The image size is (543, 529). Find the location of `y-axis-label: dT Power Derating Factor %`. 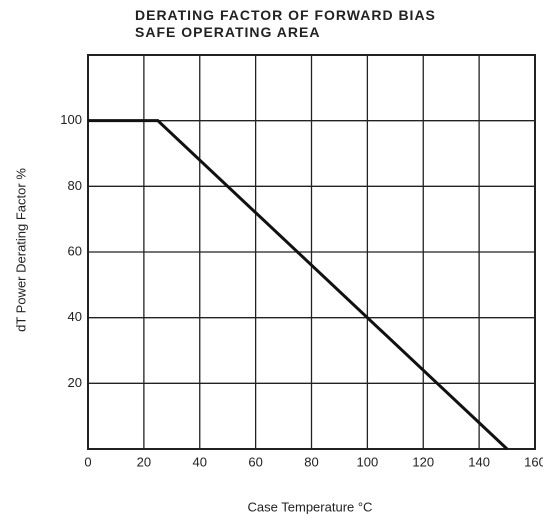

y-axis-label: dT Power Derating Factor % is located at coordinates (20, 250).